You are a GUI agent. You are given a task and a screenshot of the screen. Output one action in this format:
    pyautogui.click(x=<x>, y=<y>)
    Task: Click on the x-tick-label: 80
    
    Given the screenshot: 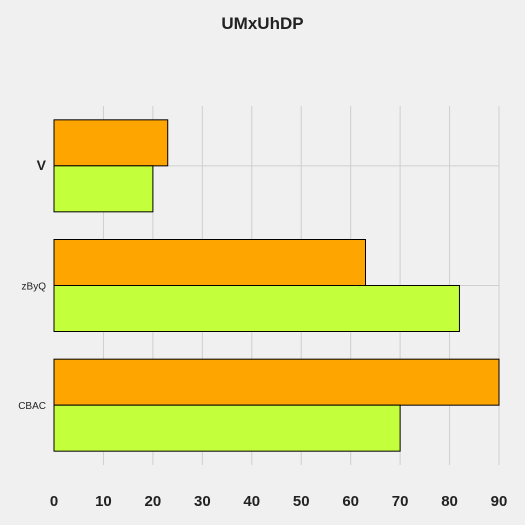 What is the action you would take?
    pyautogui.click(x=449, y=501)
    